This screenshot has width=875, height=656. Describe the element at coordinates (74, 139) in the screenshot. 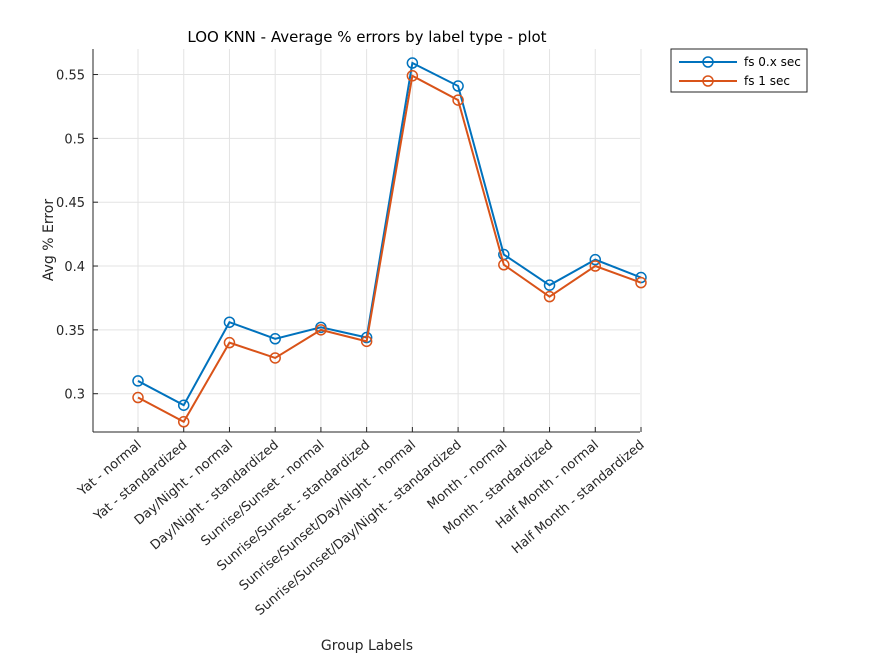

I see `y-tick-label: 0.5` at that location.